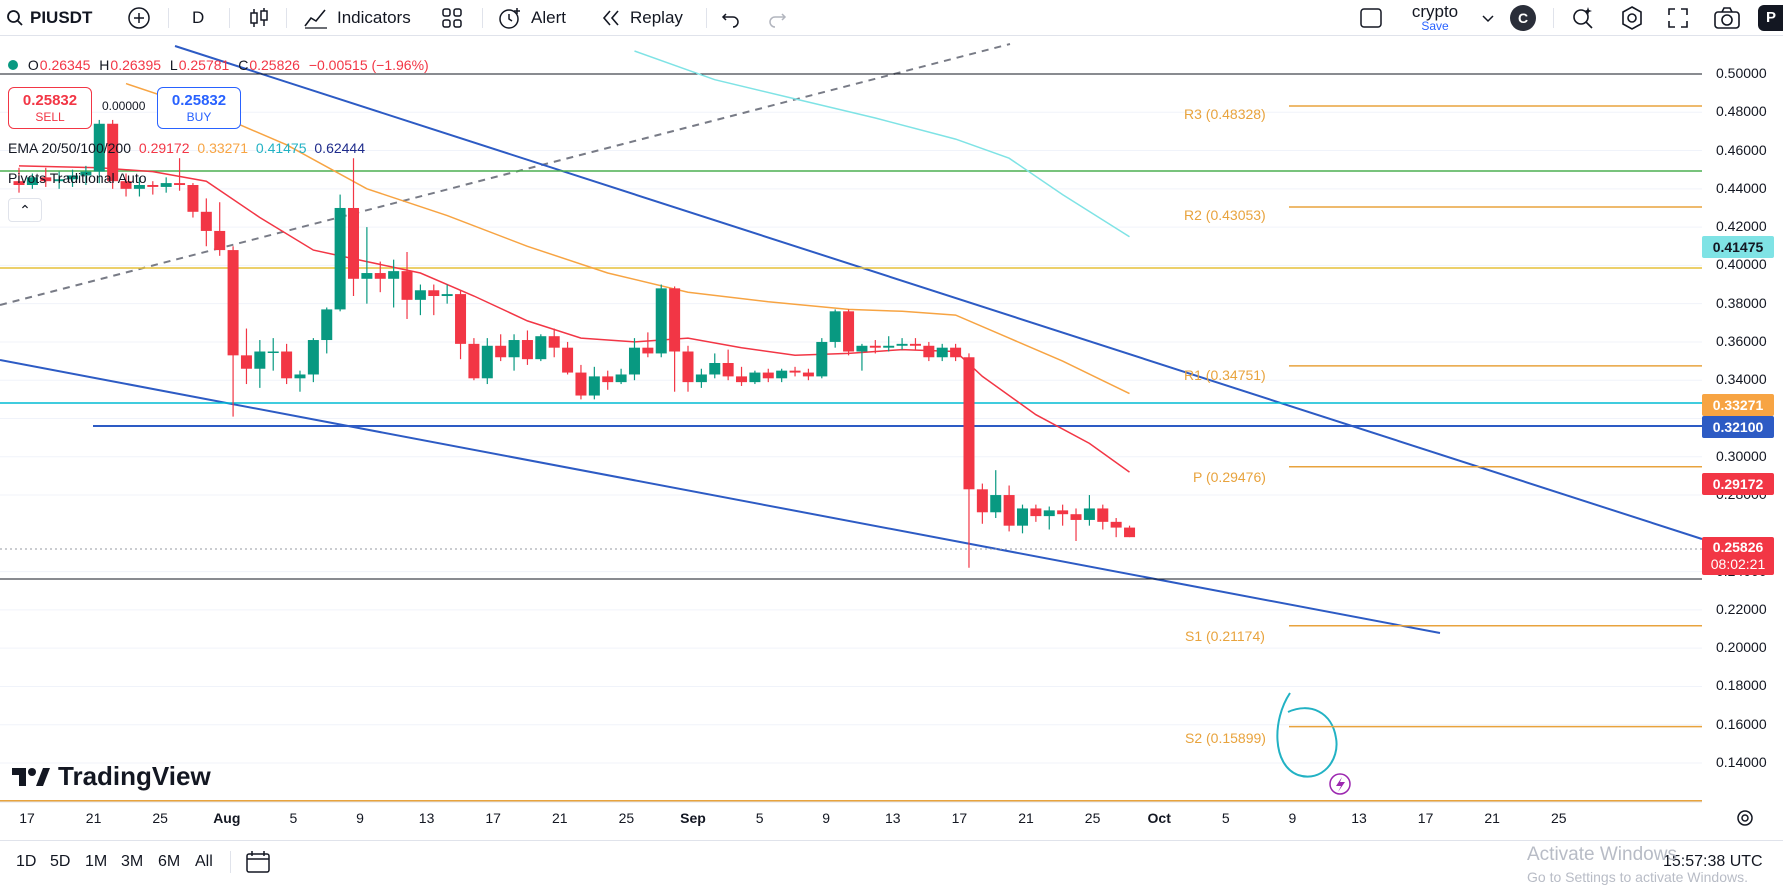  Describe the element at coordinates (26, 861) in the screenshot. I see `range-1d: 1D` at that location.